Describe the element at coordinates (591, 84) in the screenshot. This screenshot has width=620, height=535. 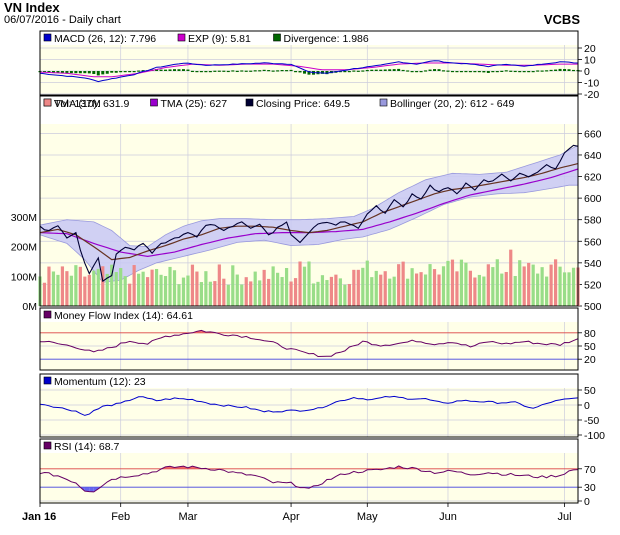
I see `macd-tick-label: -10` at that location.